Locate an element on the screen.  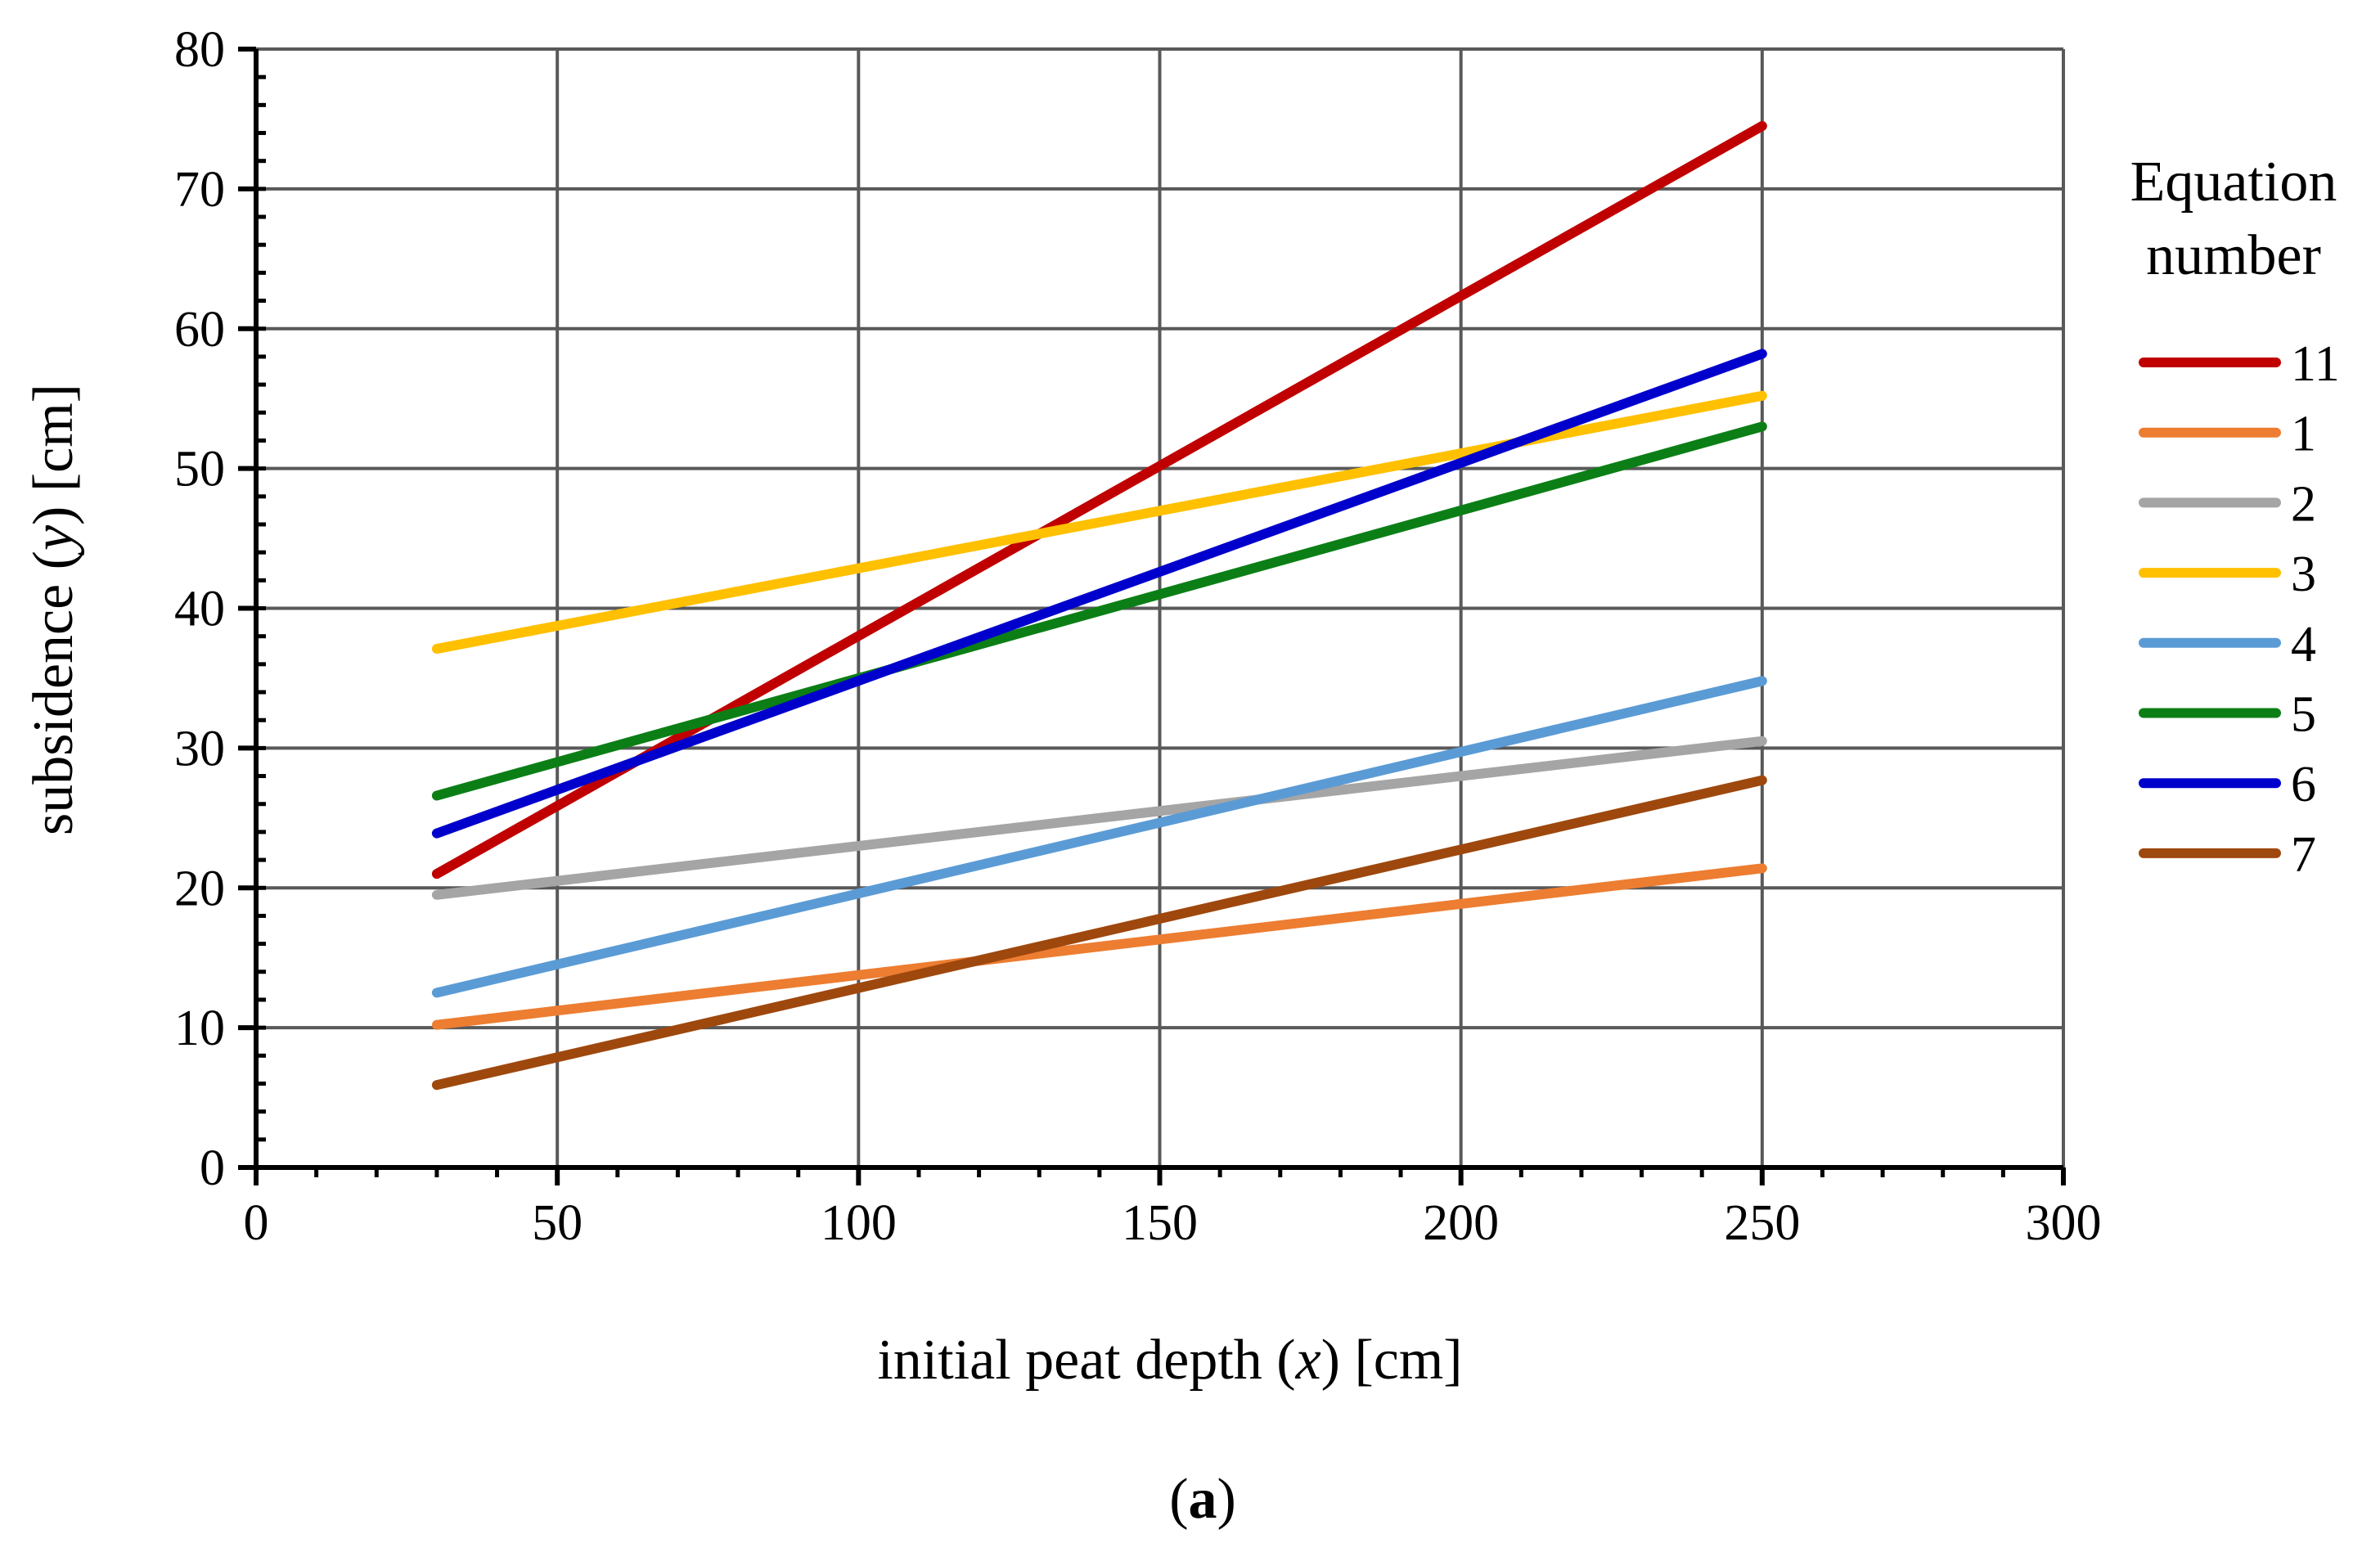
legend-title-line1: Equation is located at coordinates (2233, 183).